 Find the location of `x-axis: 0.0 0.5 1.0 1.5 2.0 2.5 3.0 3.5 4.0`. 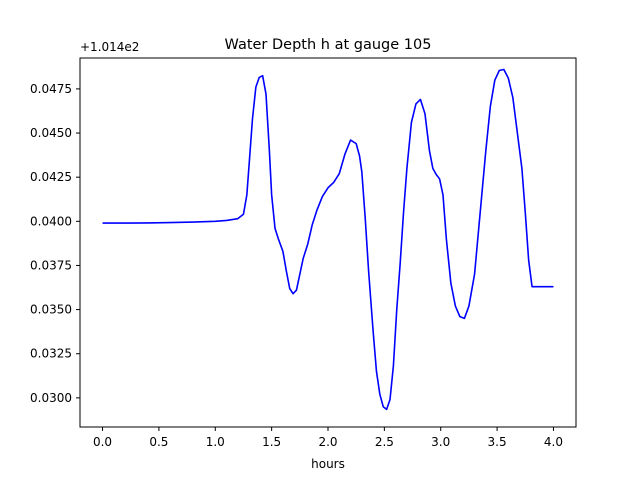

x-axis: 0.0 0.5 1.0 1.5 2.0 2.5 3.0 3.5 4.0 is located at coordinates (328, 438).